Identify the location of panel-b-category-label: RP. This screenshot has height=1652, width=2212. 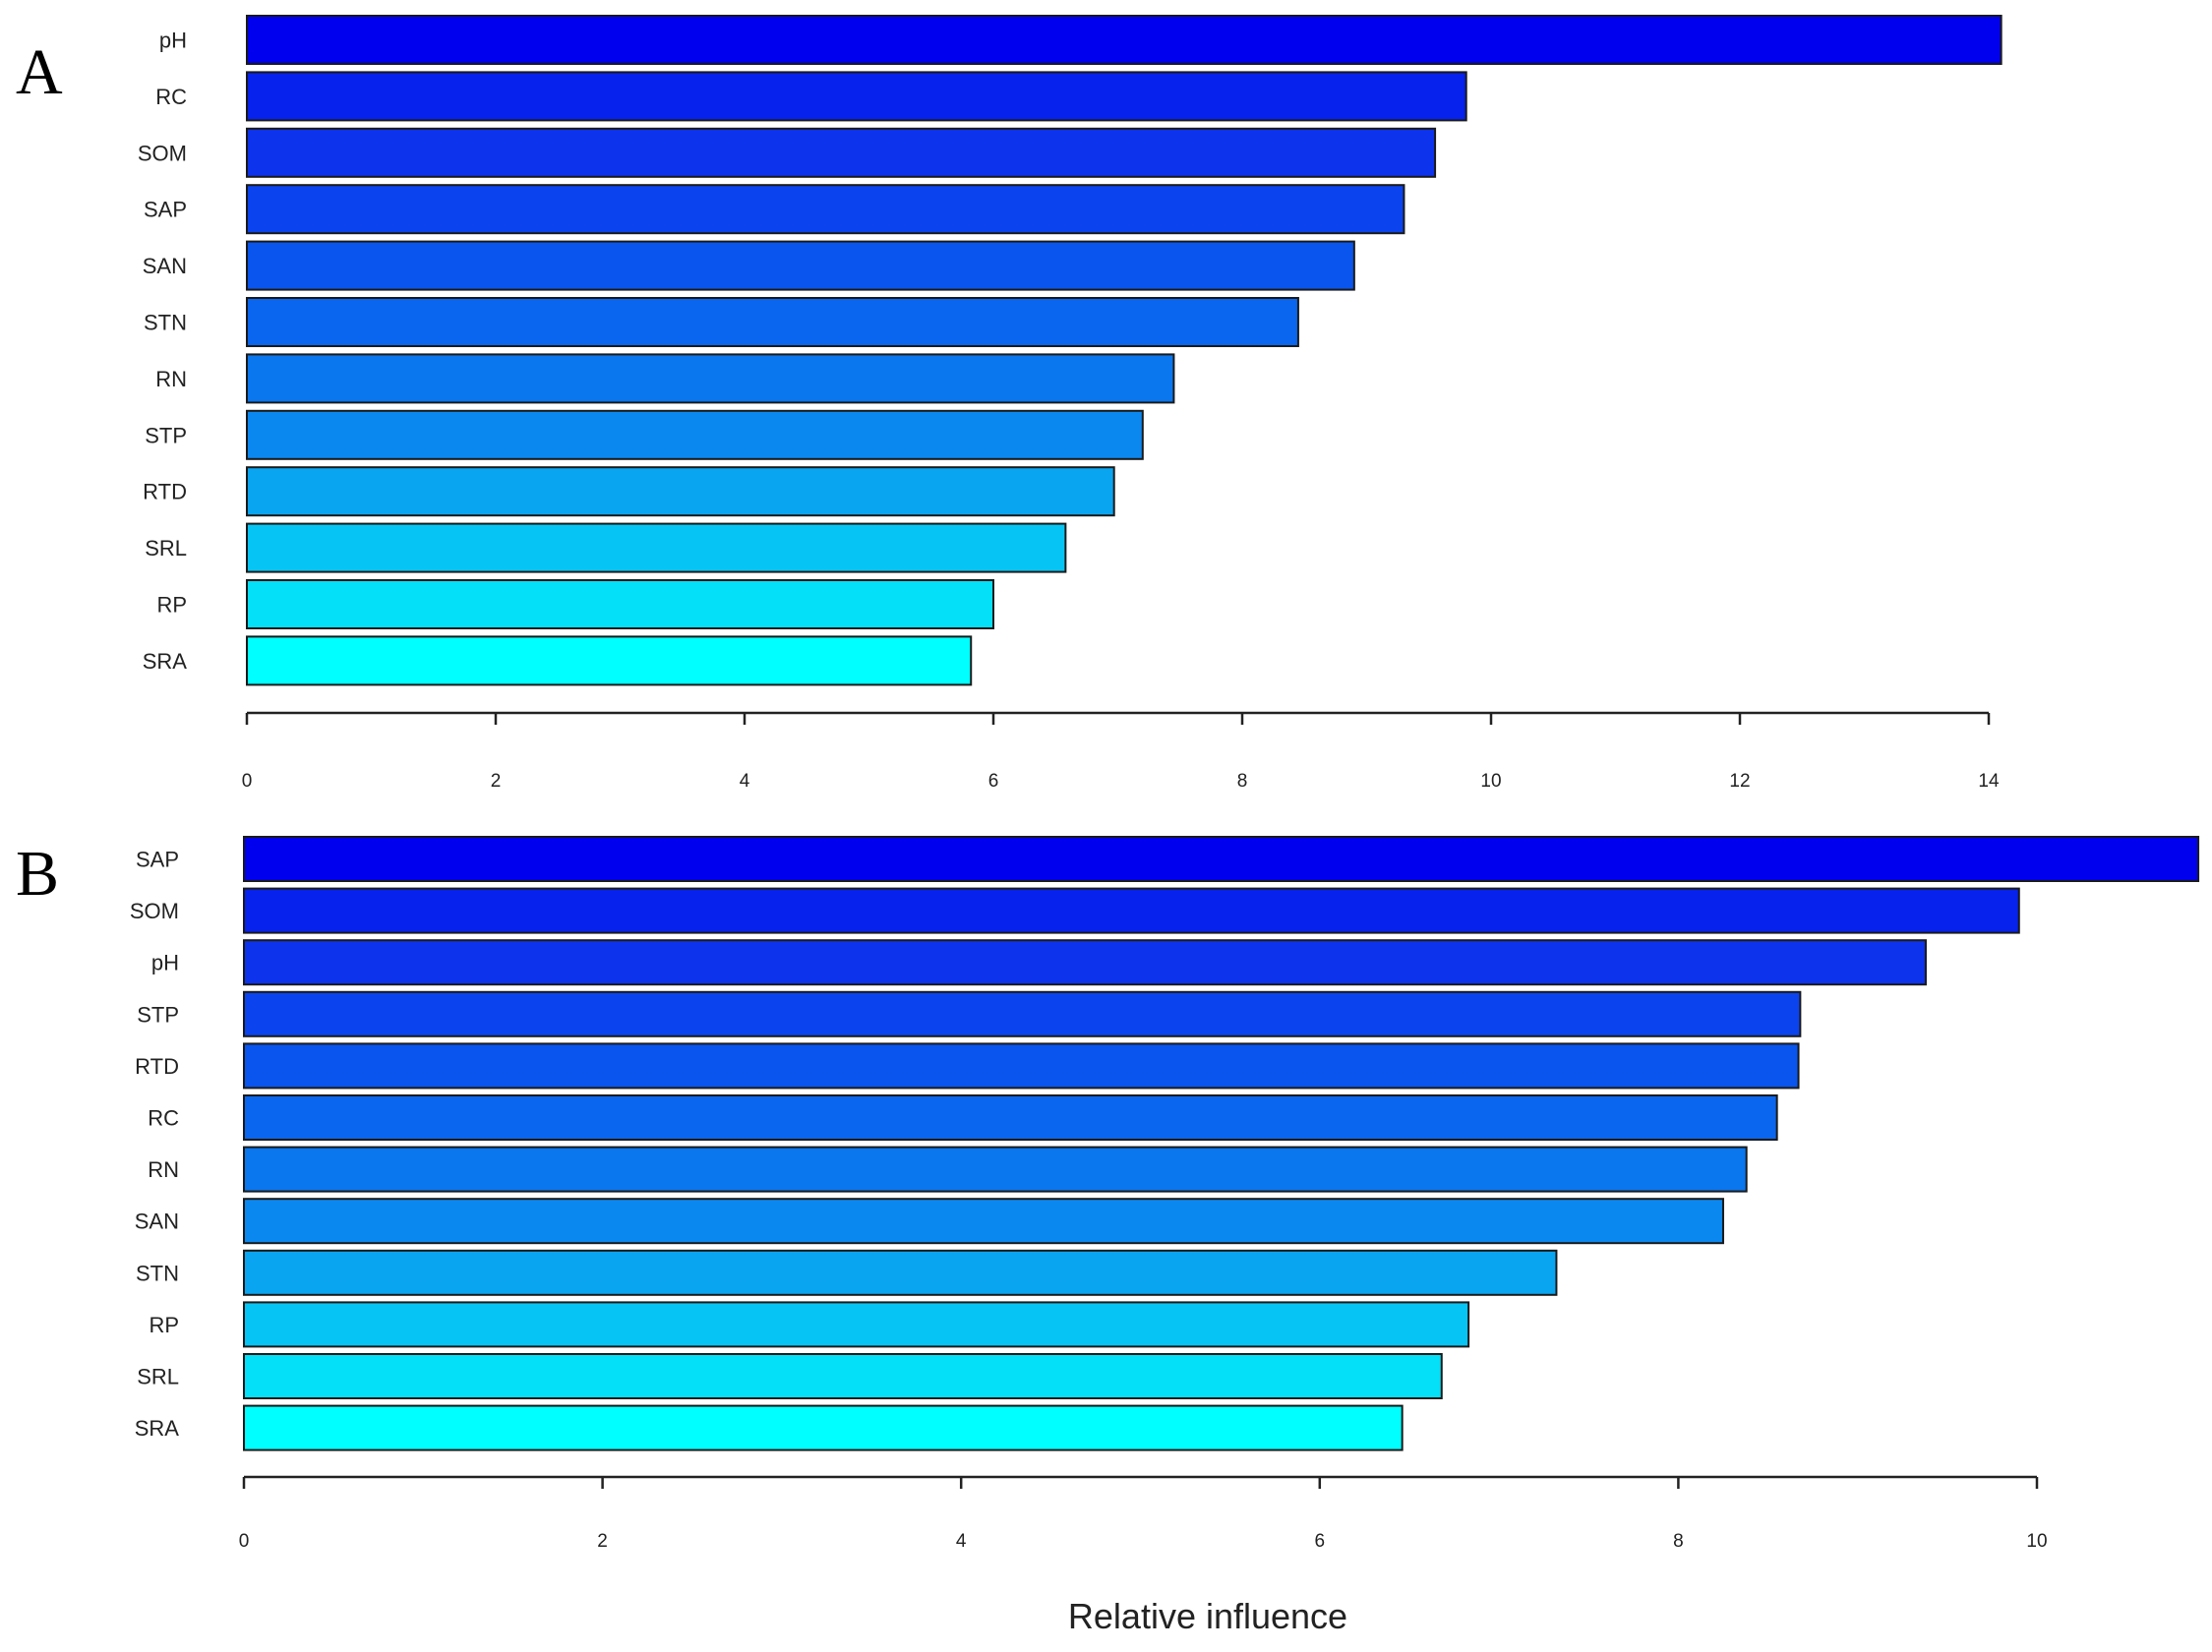
(164, 1325).